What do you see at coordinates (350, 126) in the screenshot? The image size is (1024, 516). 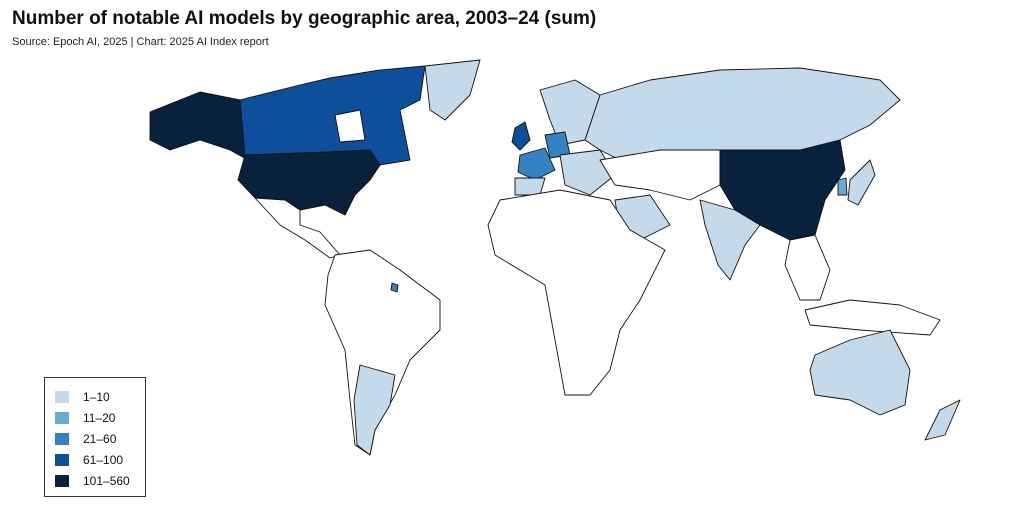 I see `hudson-bay` at bounding box center [350, 126].